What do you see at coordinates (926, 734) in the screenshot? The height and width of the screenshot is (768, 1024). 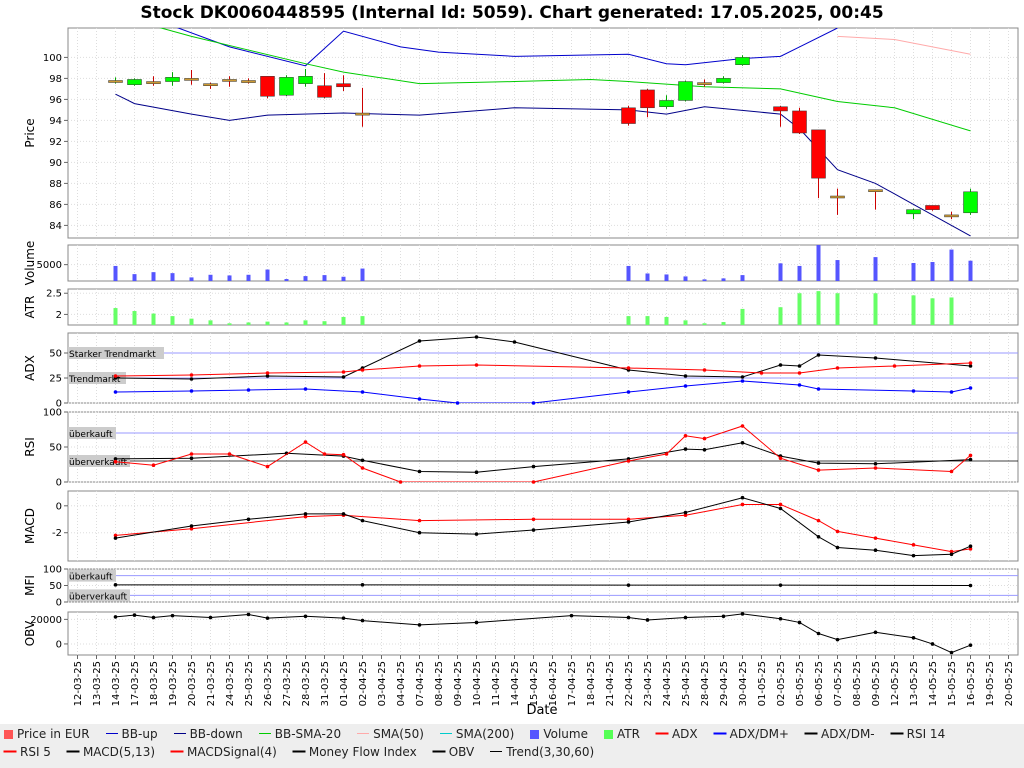 I see `legend-label: RSI 14` at bounding box center [926, 734].